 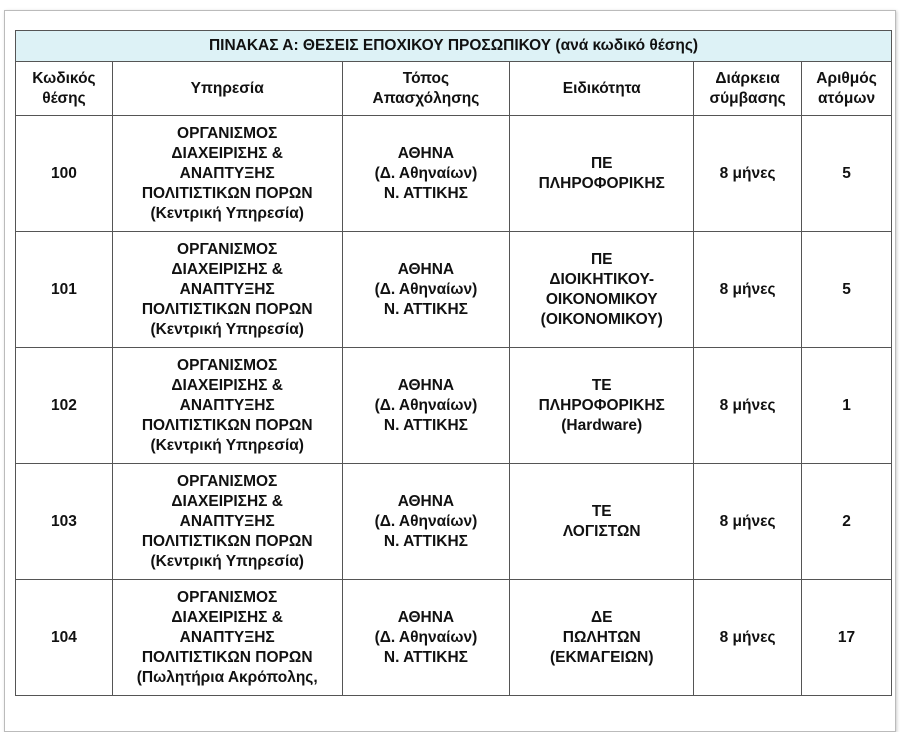 I want to click on table-cell: 5, so click(x=846, y=173).